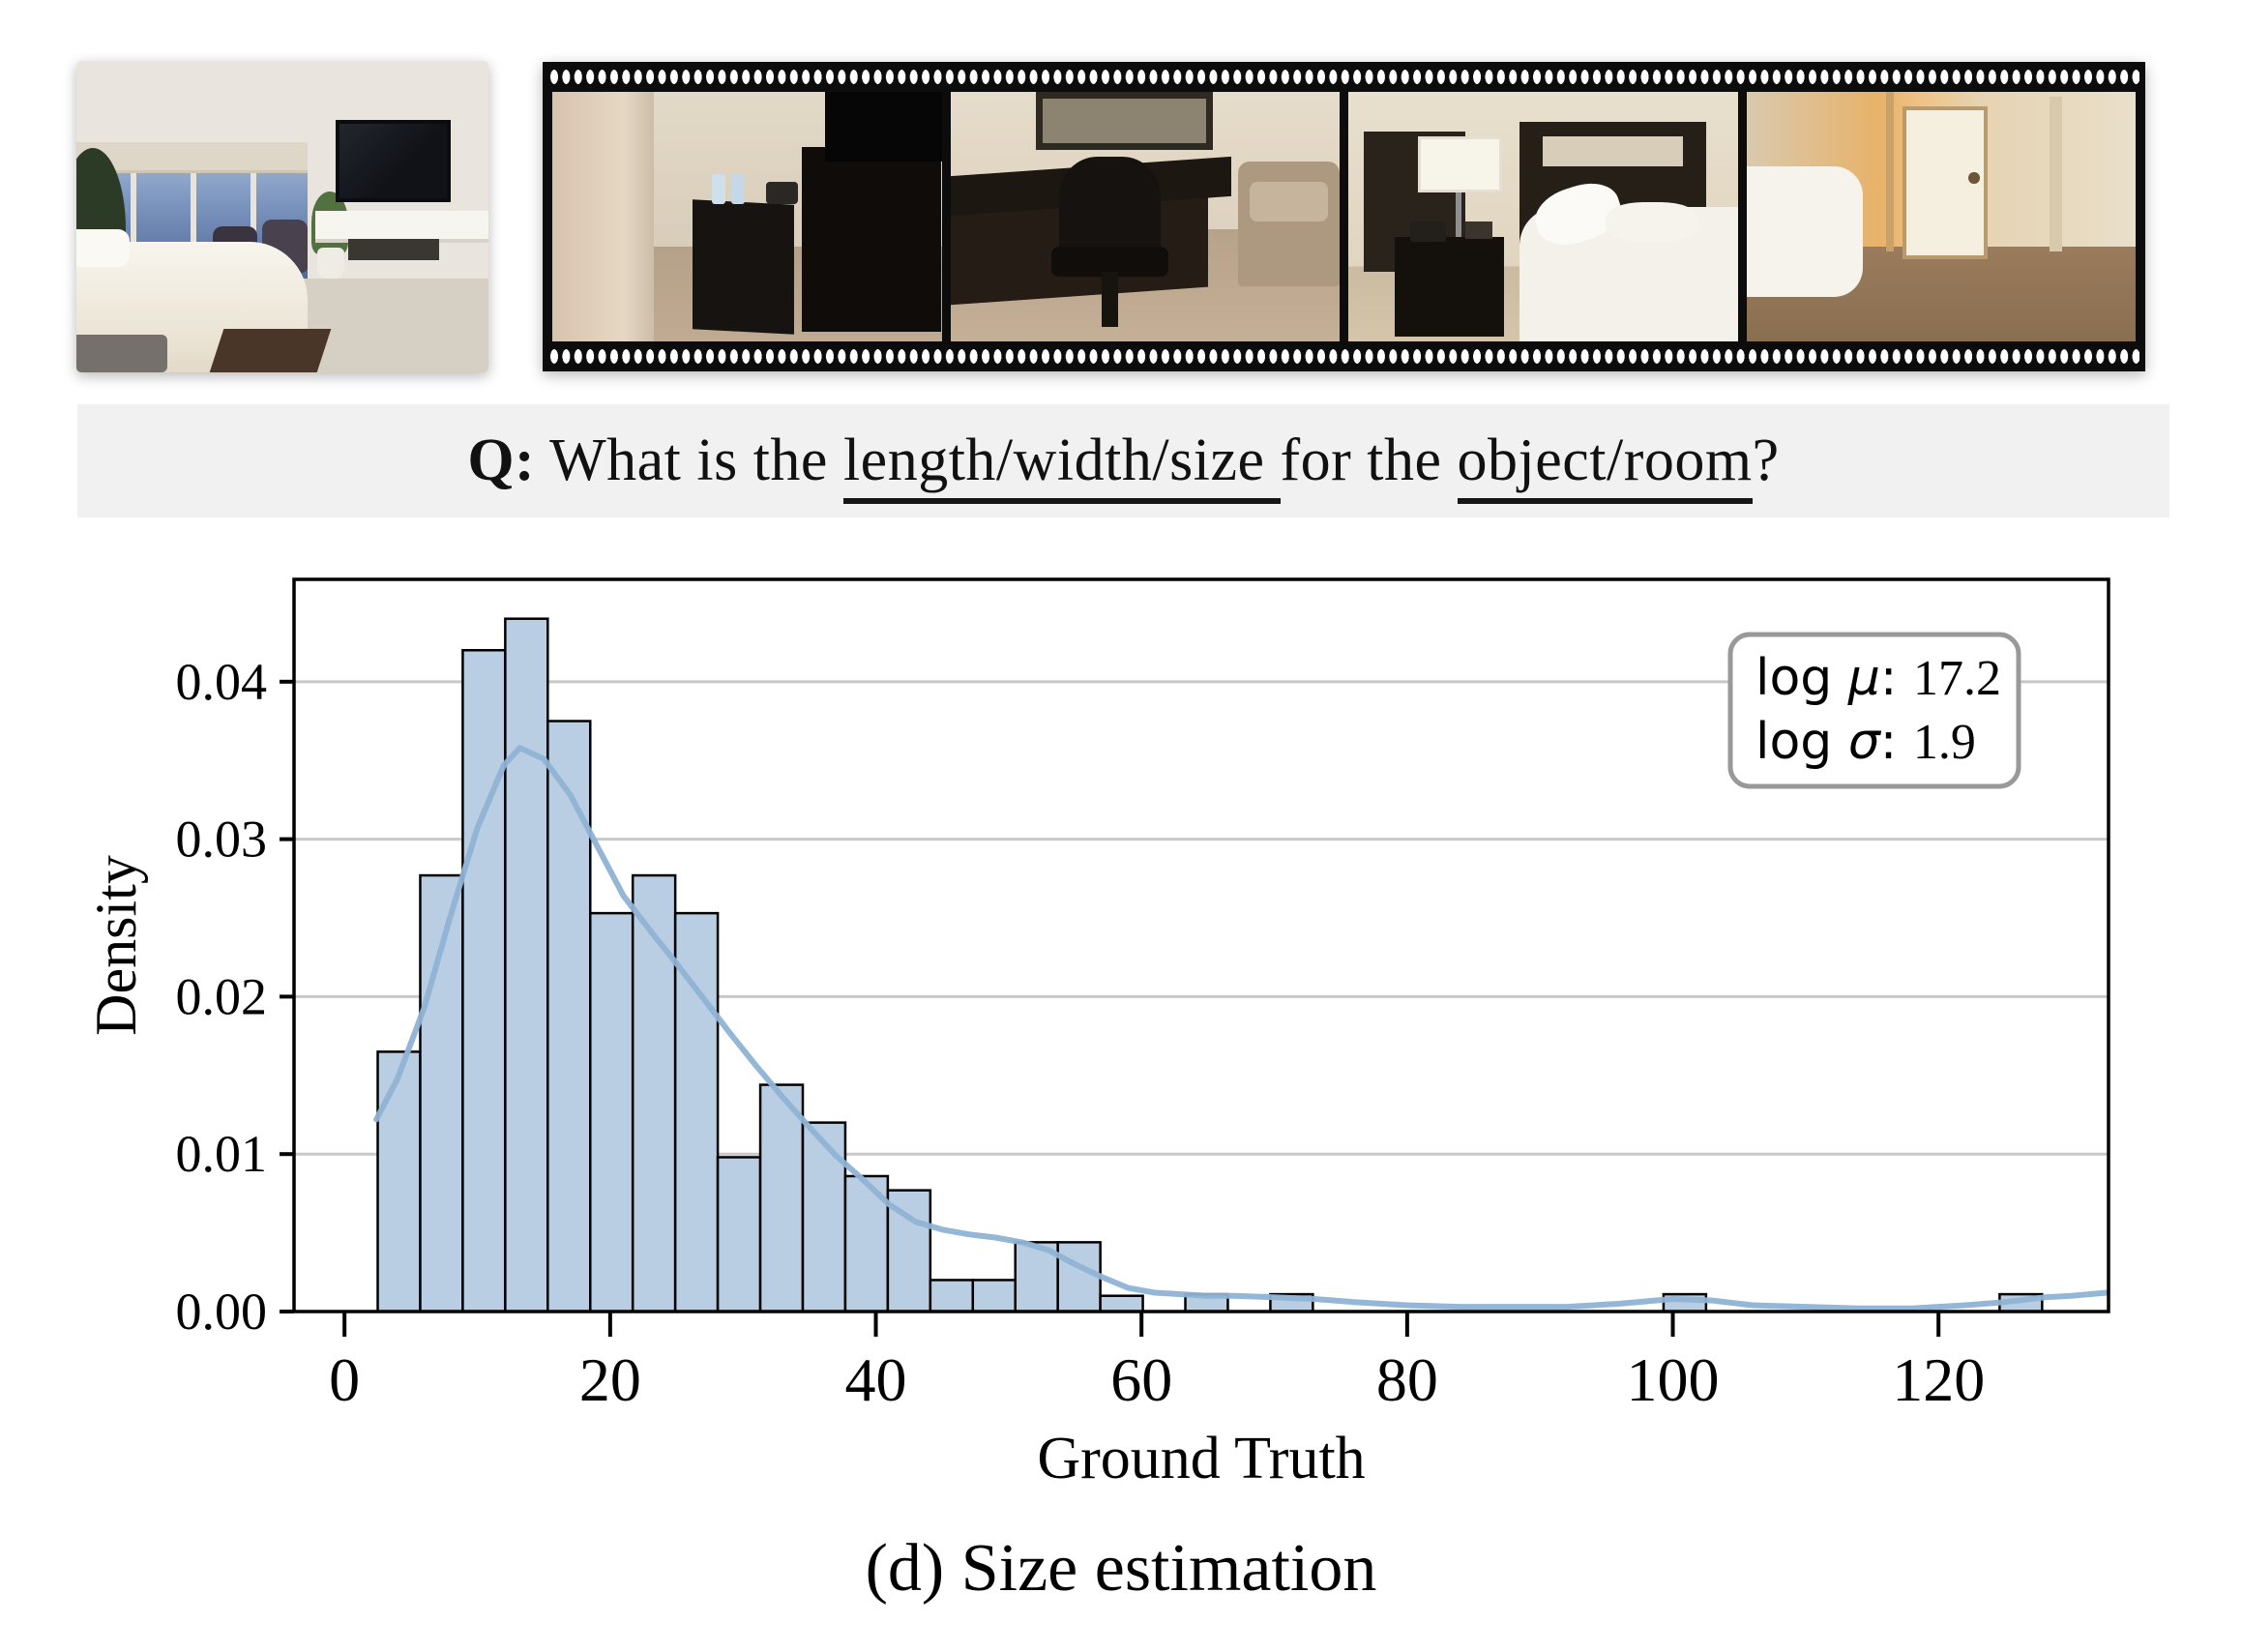 The height and width of the screenshot is (1652, 2242). Describe the element at coordinates (747, 216) in the screenshot. I see `frame-minibar-dresser` at that location.